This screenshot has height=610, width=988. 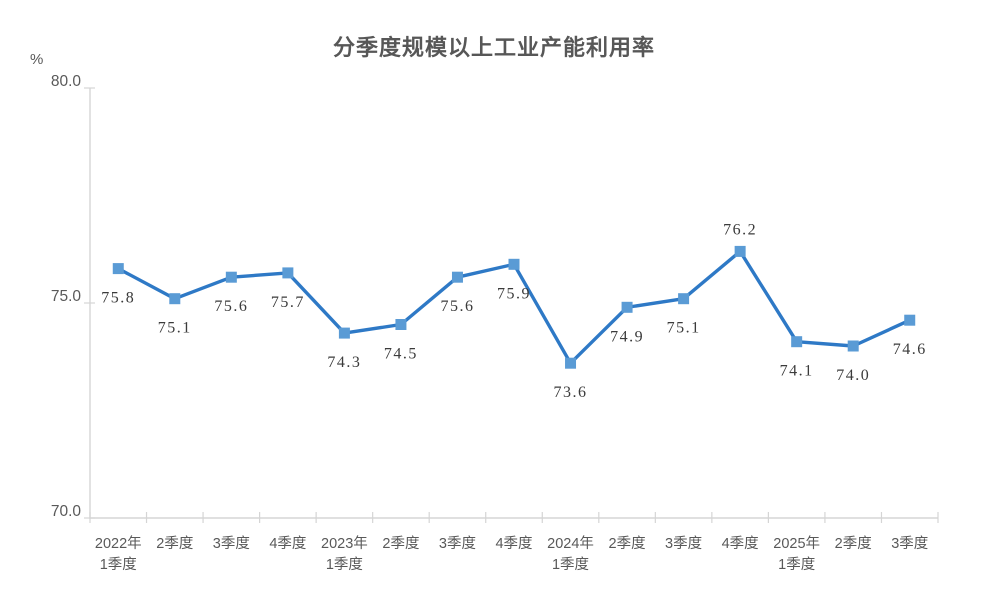 I want to click on y-tick-label: 80.0, so click(x=66, y=81).